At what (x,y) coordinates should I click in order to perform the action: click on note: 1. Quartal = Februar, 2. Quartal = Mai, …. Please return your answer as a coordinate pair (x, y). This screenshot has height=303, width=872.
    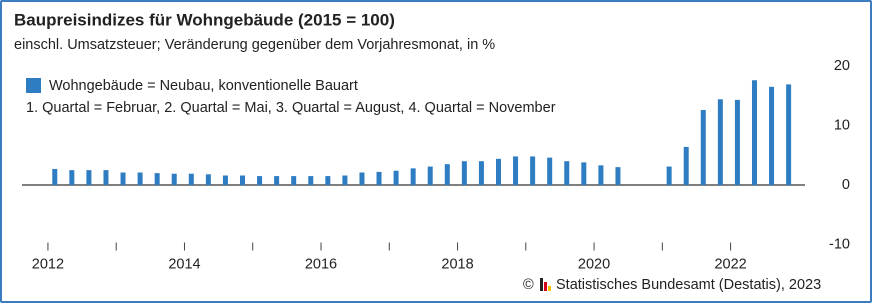
    Looking at the image, I should click on (291, 108).